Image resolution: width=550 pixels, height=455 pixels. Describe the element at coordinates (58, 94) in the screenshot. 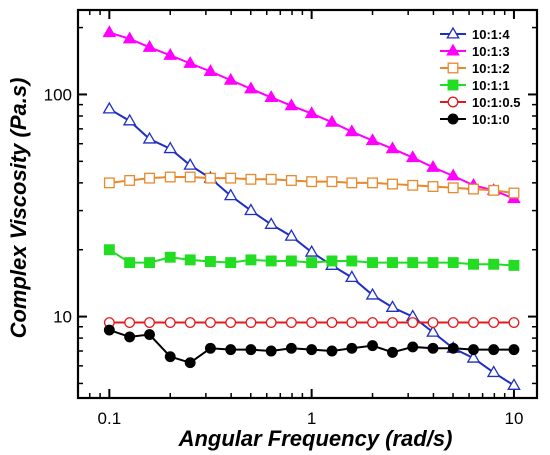

I see `y-tick-label: 100` at that location.